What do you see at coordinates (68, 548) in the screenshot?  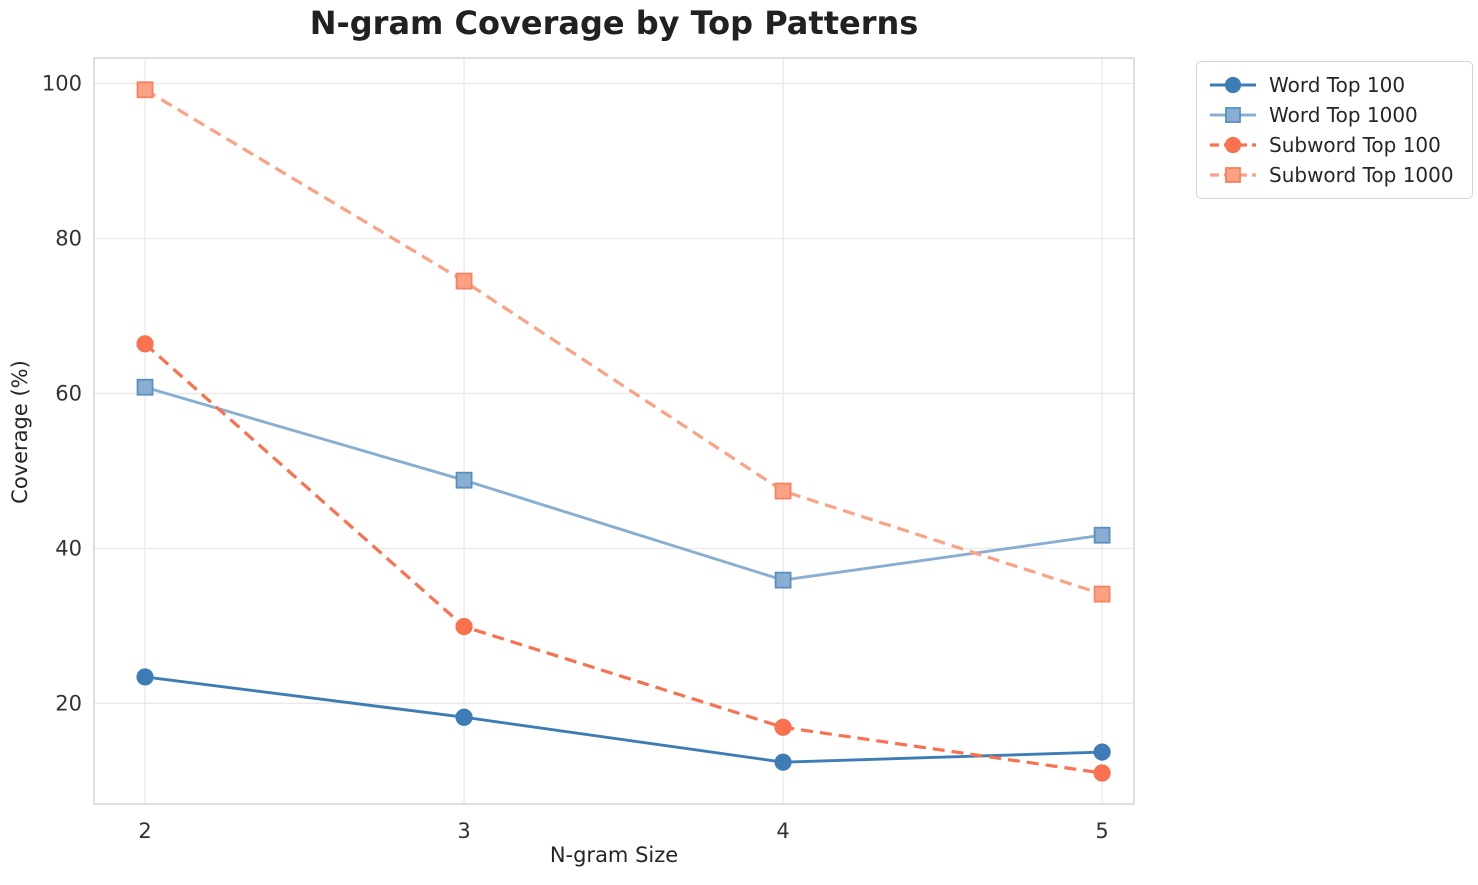 I see `y-tick-label: 40` at bounding box center [68, 548].